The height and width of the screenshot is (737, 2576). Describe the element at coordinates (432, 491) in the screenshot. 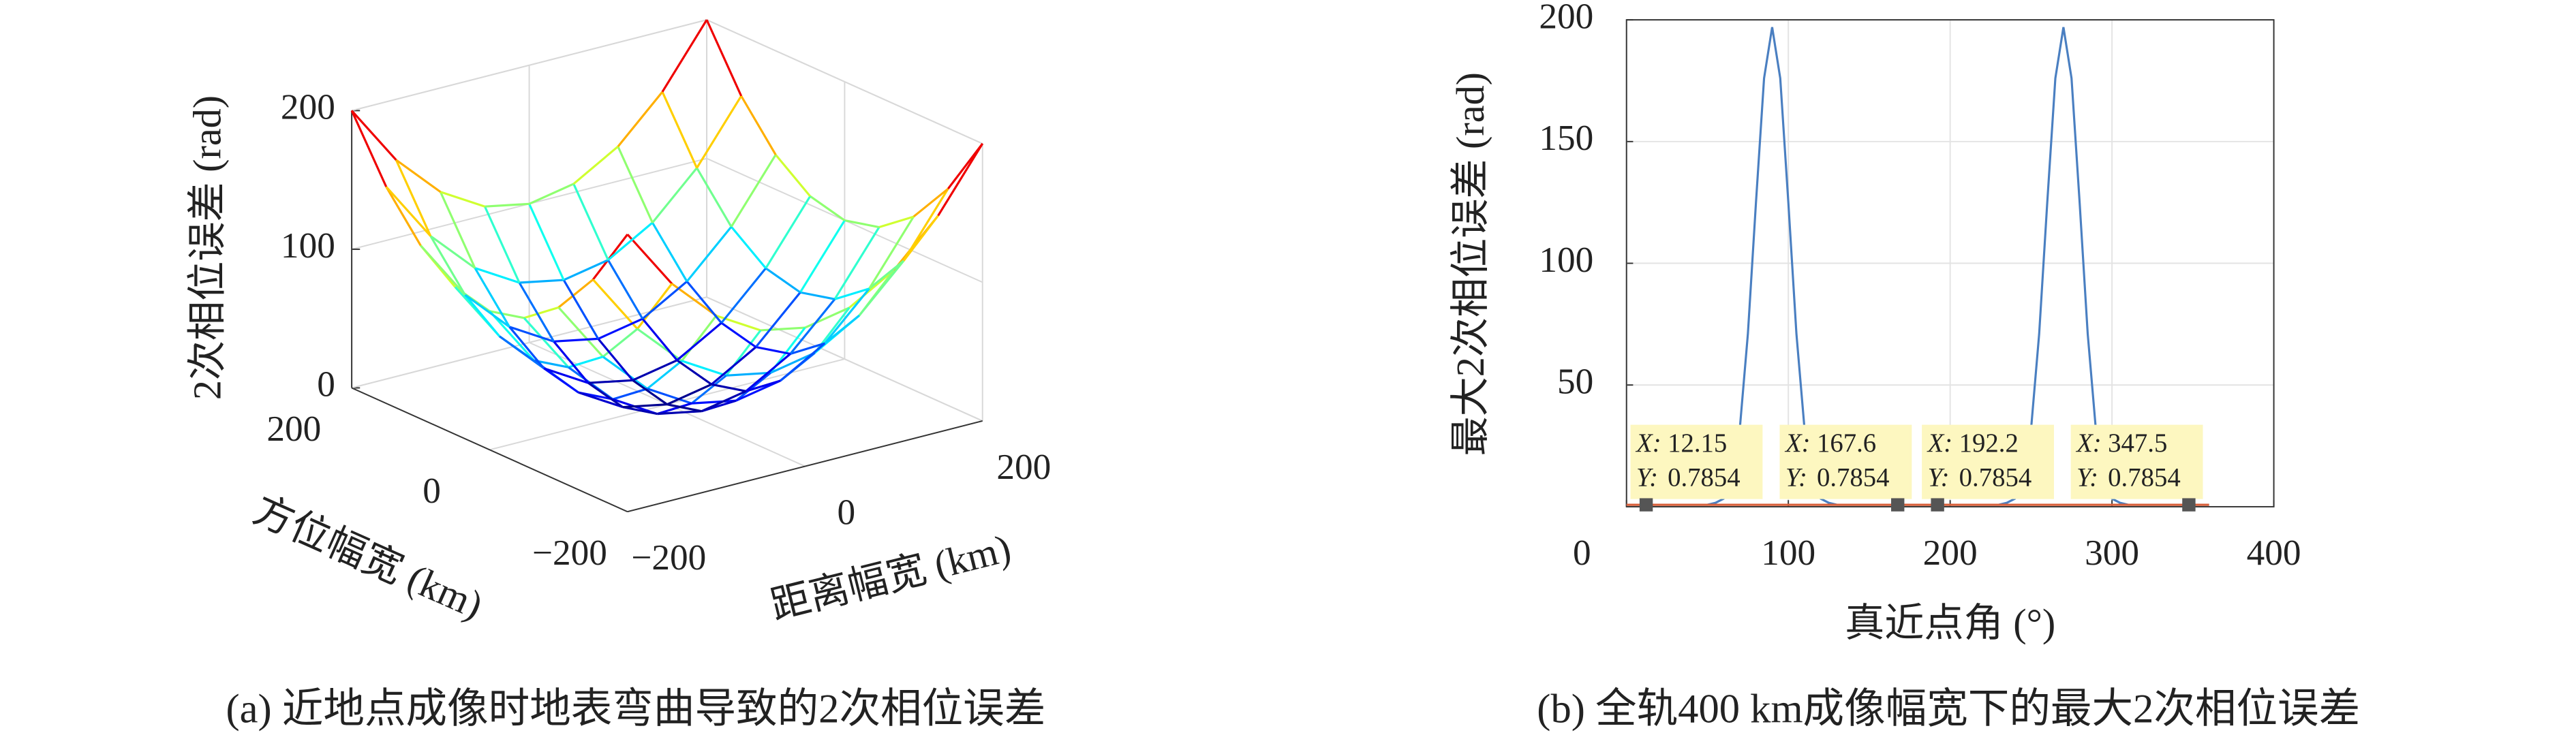

I see `y-tick-label: 0` at that location.